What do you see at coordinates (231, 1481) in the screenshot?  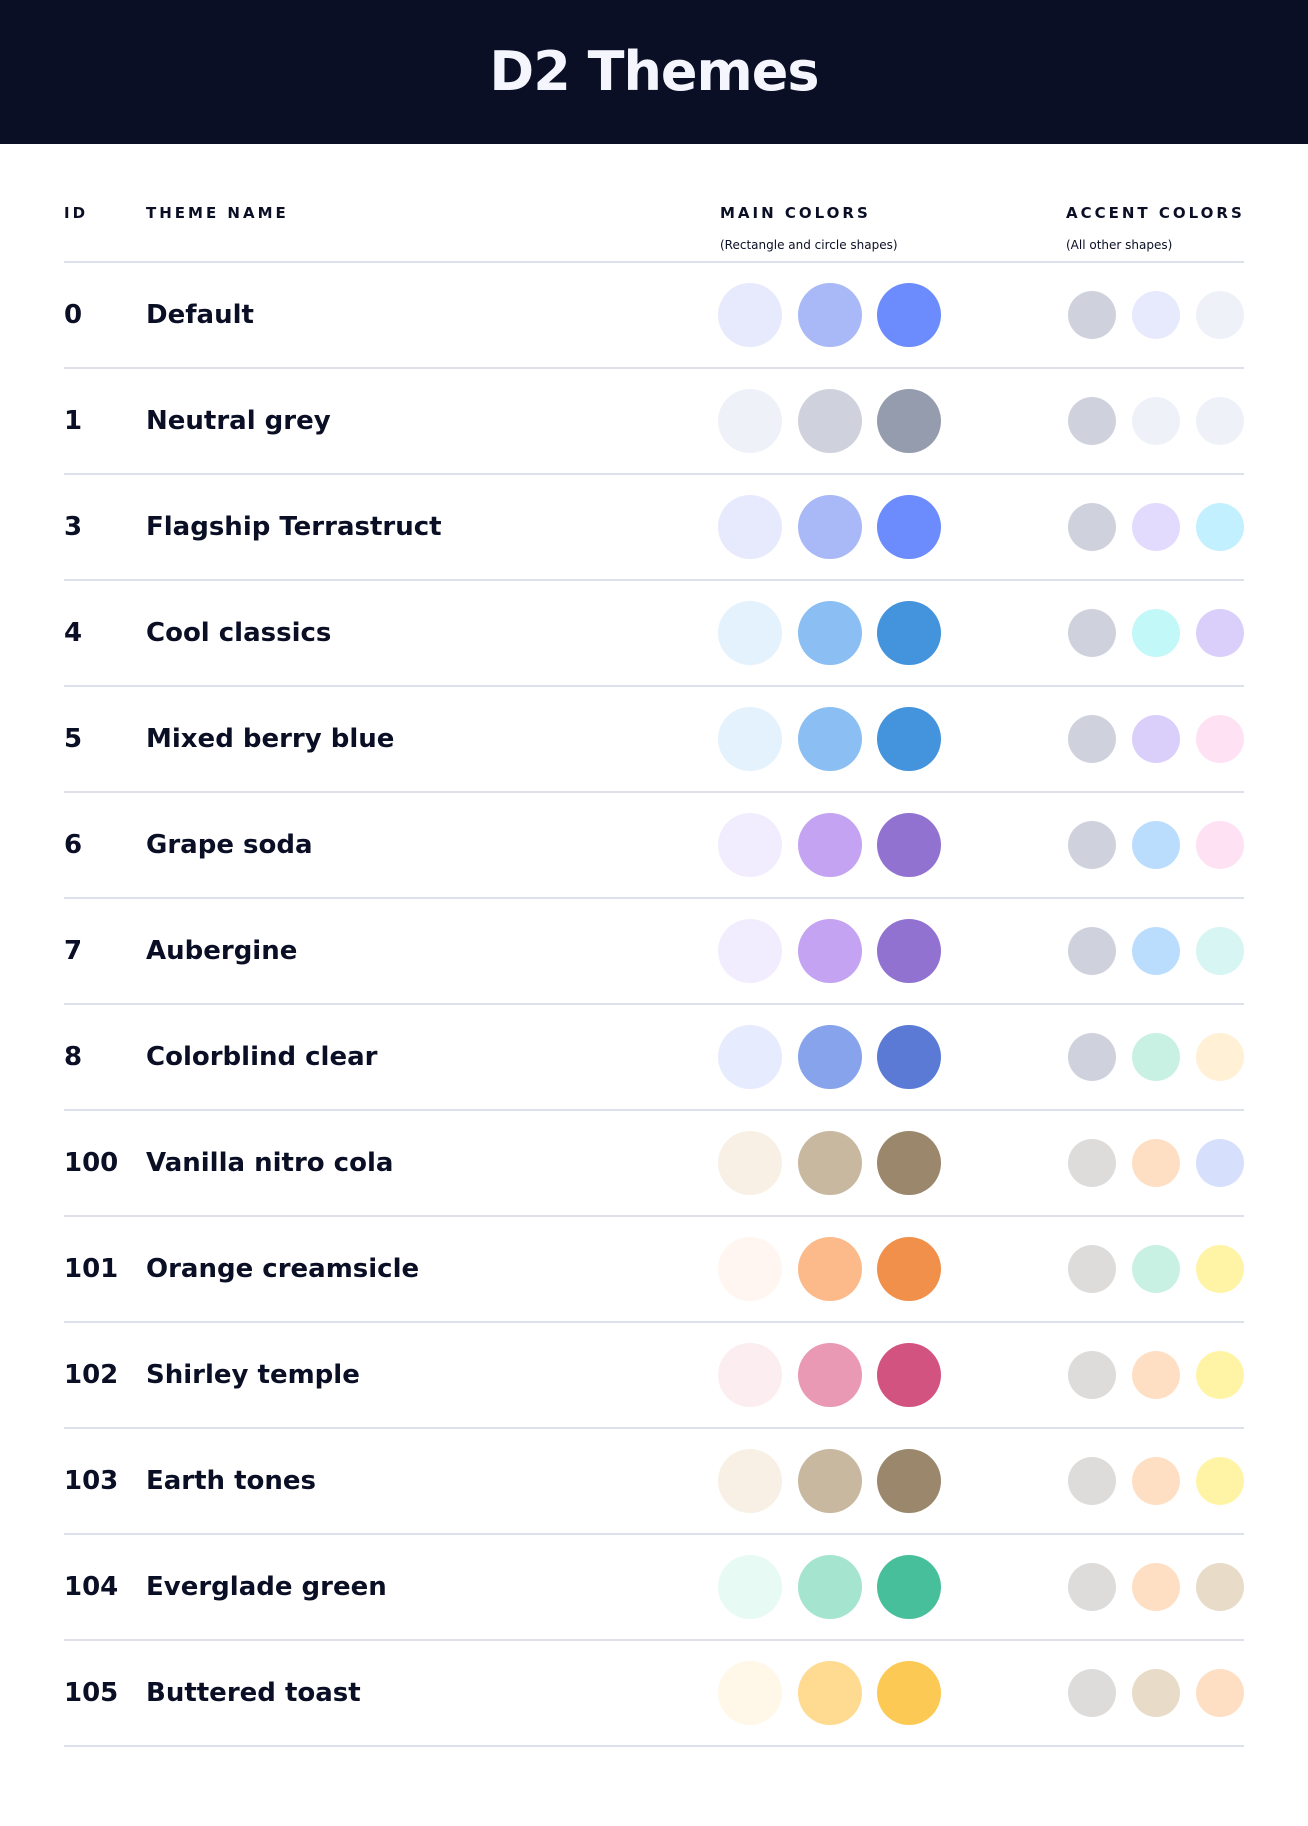 I see `theme-name: Earth tones` at bounding box center [231, 1481].